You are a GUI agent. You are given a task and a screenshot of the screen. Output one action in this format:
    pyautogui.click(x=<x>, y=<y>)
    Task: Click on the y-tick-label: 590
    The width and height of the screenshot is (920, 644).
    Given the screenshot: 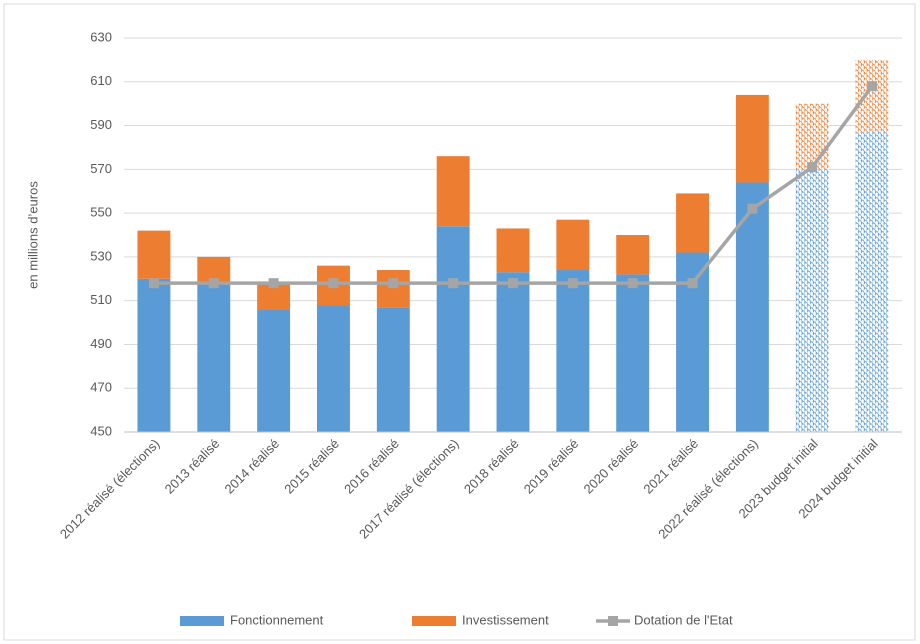 What is the action you would take?
    pyautogui.click(x=101, y=124)
    